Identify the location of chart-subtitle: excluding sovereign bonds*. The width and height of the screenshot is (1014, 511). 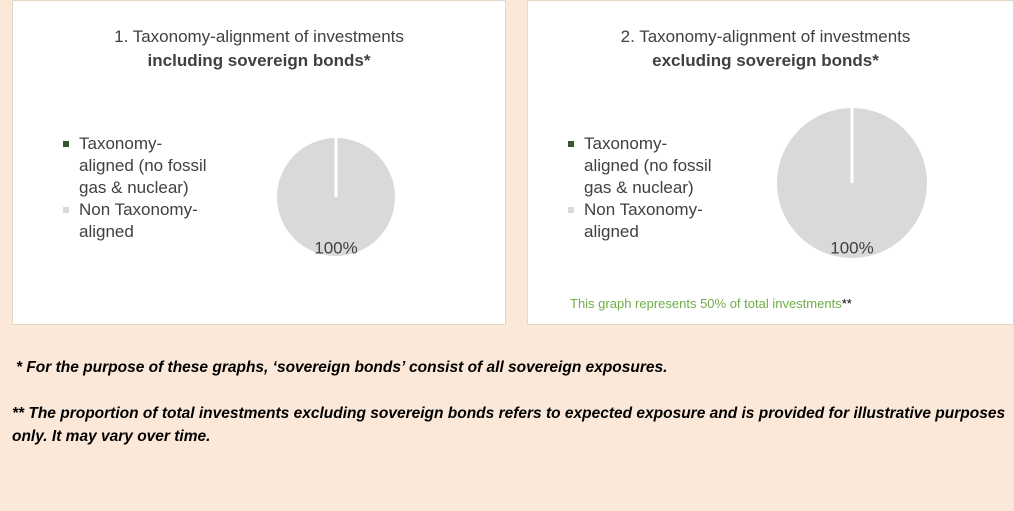
(765, 60).